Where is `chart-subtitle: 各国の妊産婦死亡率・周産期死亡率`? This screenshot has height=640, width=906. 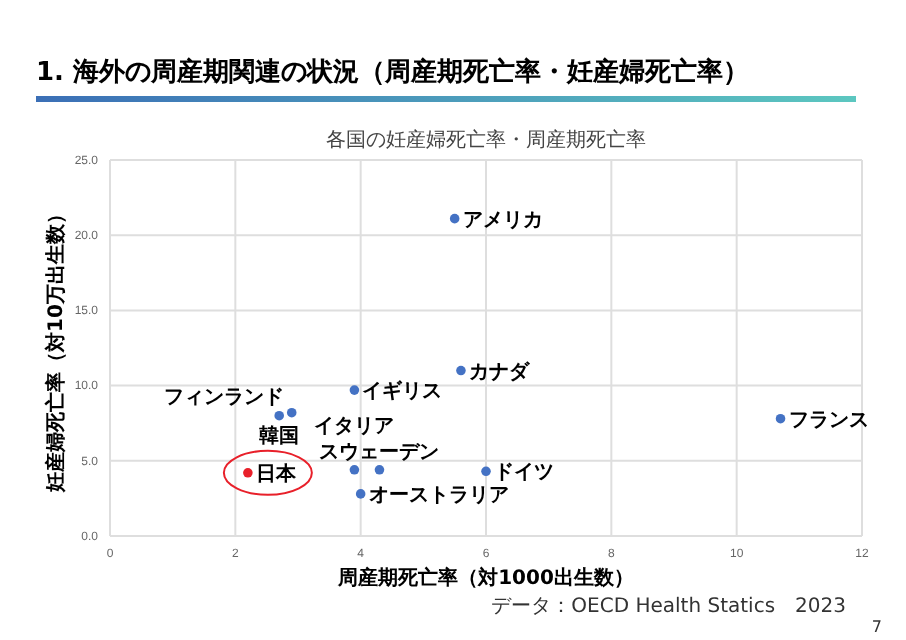
chart-subtitle: 各国の妊産婦死亡率・周産期死亡率 is located at coordinates (486, 140).